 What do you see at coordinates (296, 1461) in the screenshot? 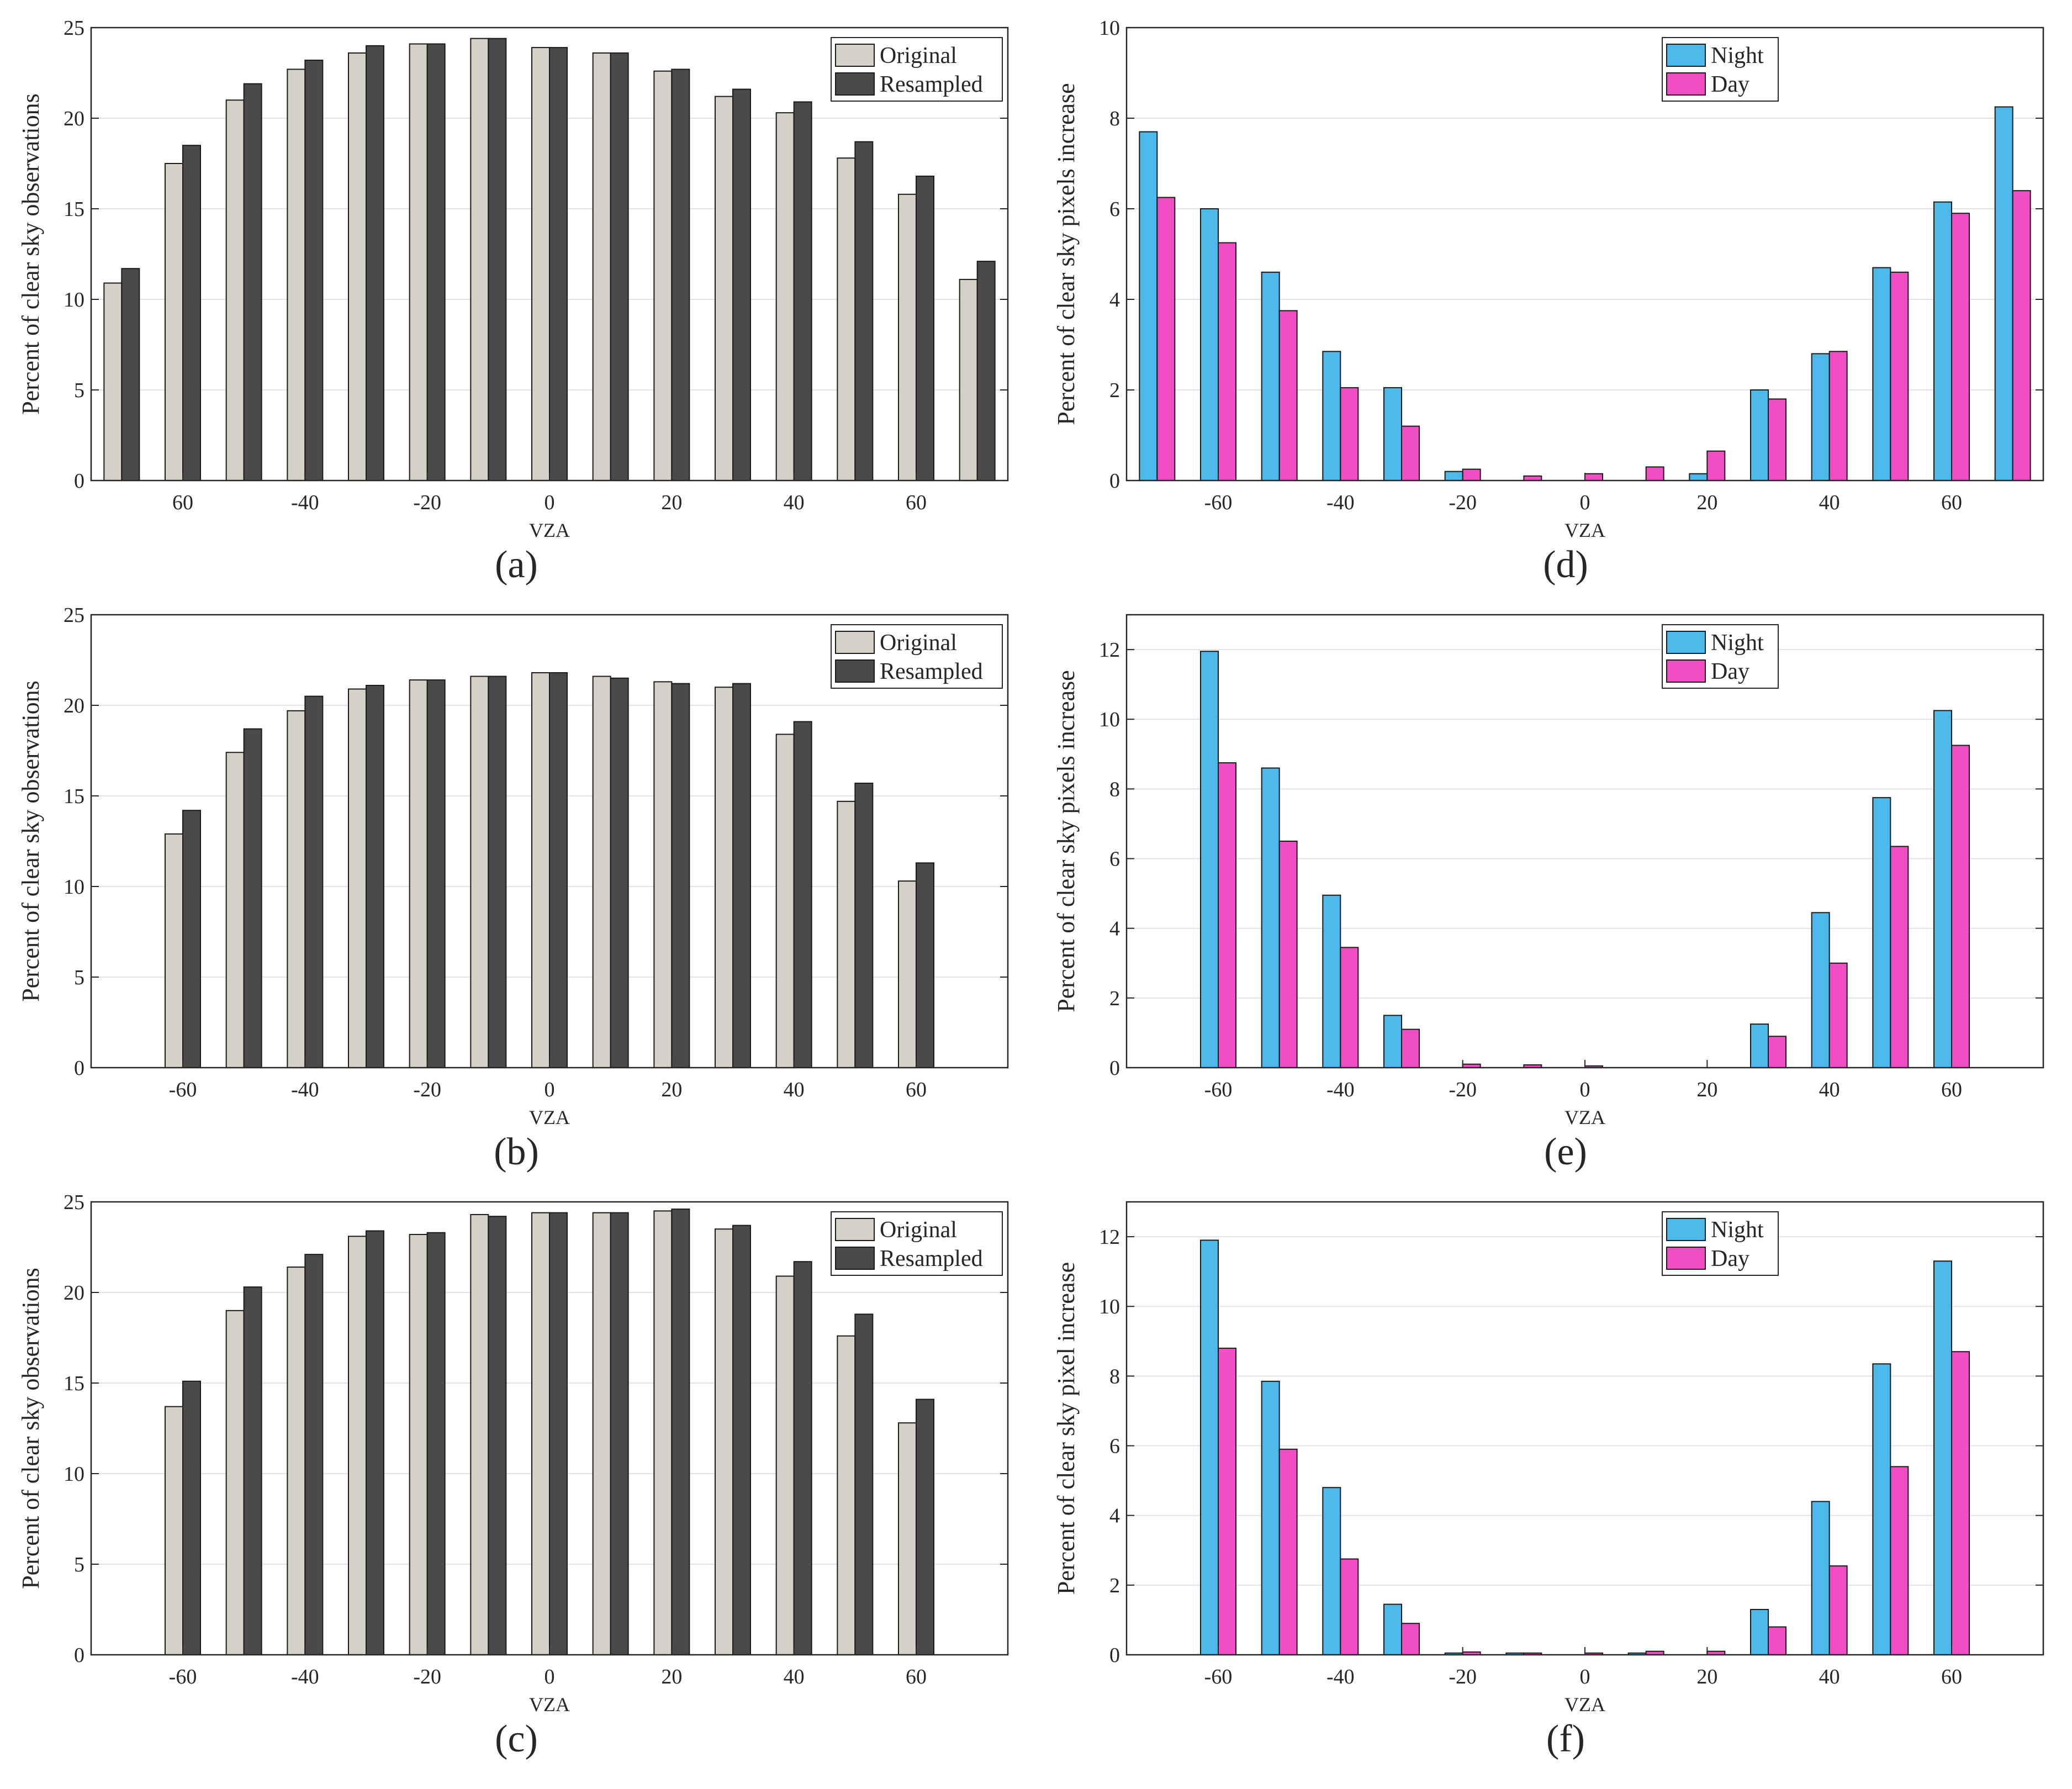
I see `bar-original--40` at bounding box center [296, 1461].